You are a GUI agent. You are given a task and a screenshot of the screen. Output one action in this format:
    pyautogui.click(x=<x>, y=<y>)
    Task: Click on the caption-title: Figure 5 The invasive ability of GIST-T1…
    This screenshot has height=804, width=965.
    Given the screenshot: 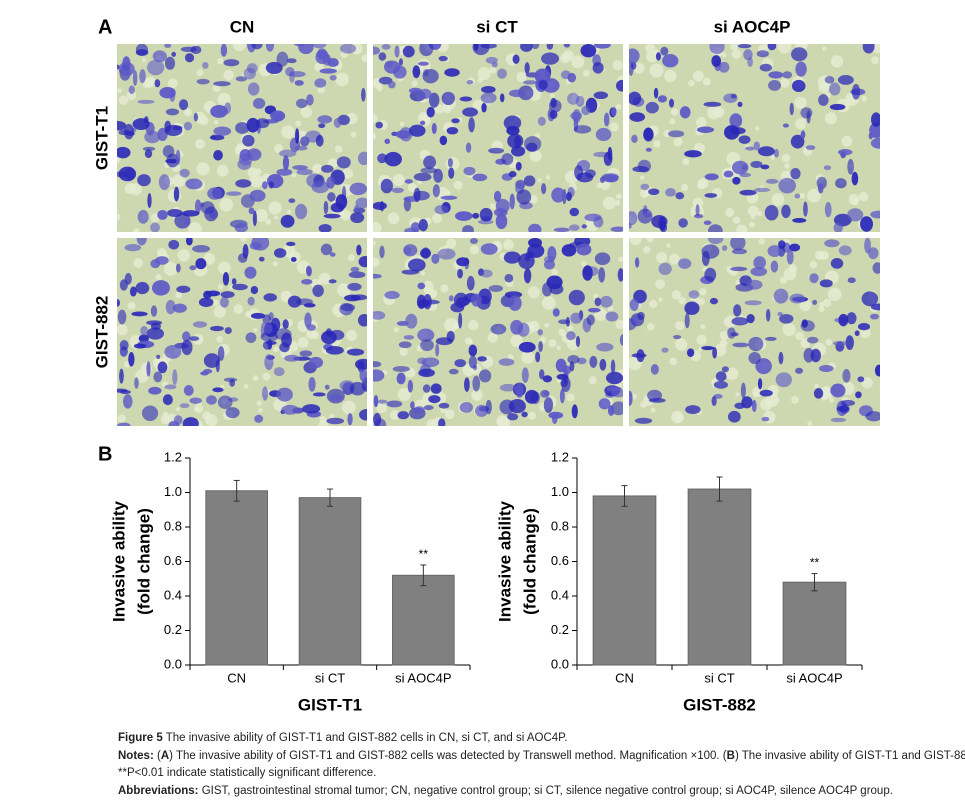 What is the action you would take?
    pyautogui.click(x=343, y=738)
    